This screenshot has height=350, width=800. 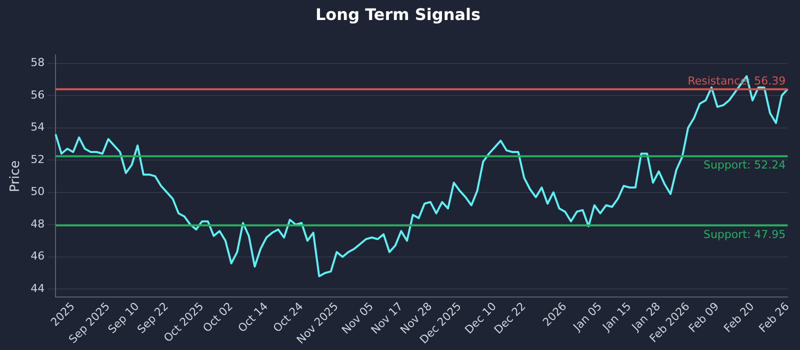 What do you see at coordinates (37, 159) in the screenshot?
I see `y-tick-label: 52` at bounding box center [37, 159].